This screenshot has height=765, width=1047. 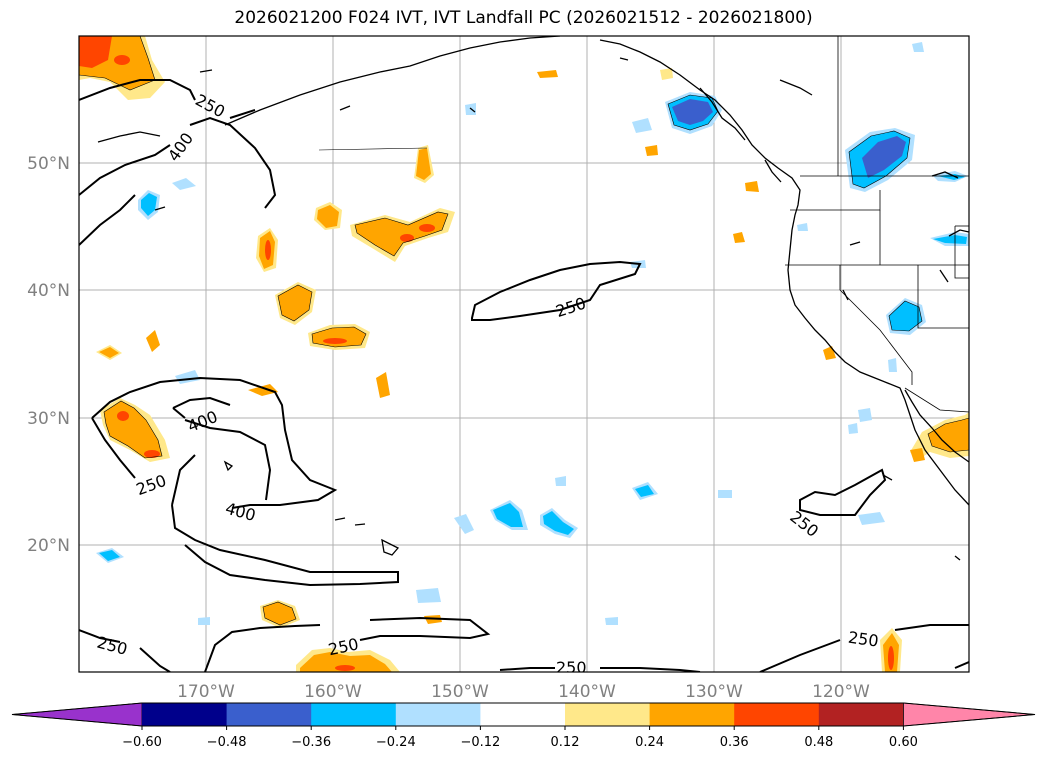 What do you see at coordinates (480, 742) in the screenshot?
I see `colorbar-tick-label: −0.12` at bounding box center [480, 742].